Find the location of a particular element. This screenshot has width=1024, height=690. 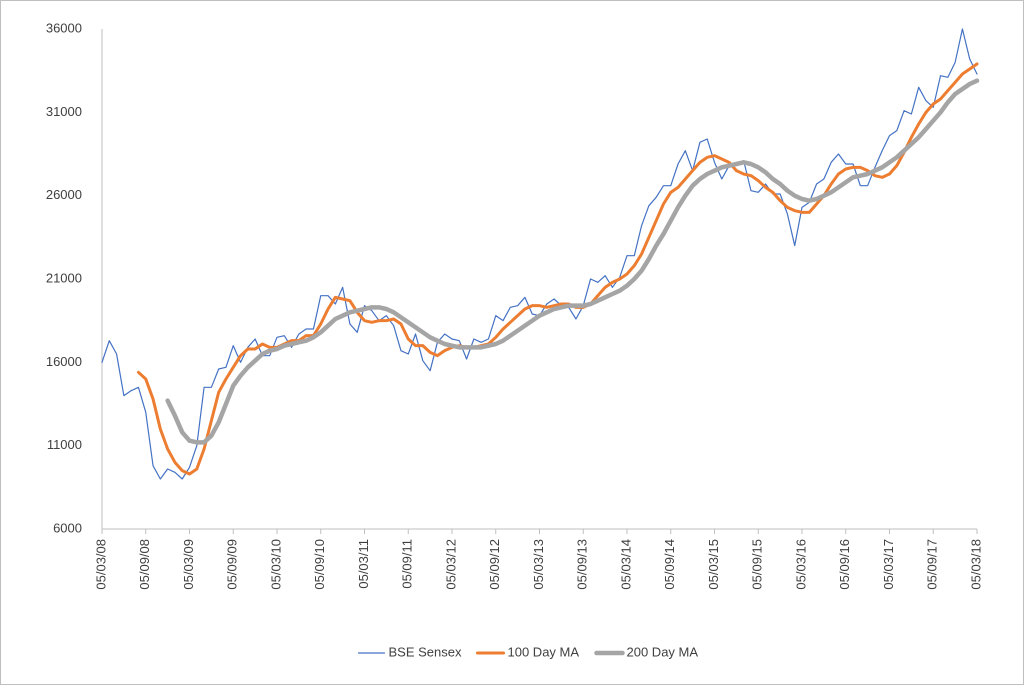

x-tick-label: 05/03/15 is located at coordinates (713, 564).